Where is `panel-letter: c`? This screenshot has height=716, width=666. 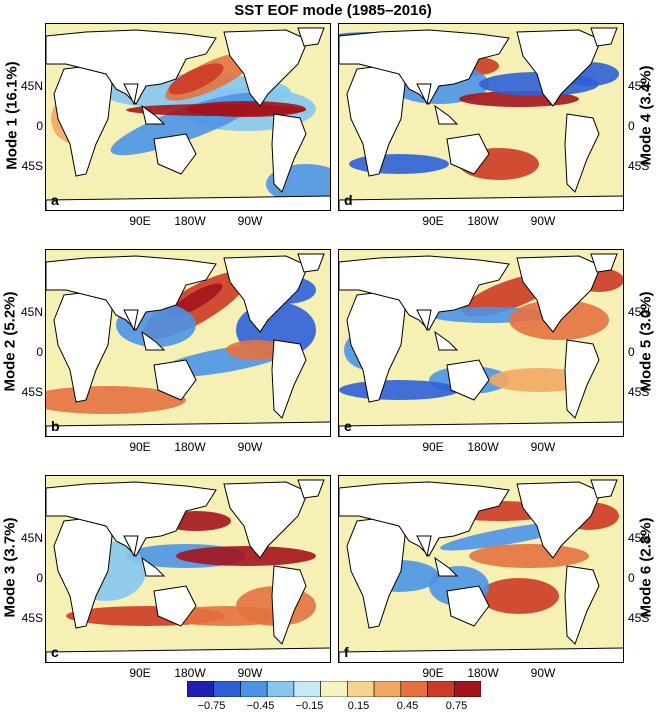
panel-letter: c is located at coordinates (55, 652).